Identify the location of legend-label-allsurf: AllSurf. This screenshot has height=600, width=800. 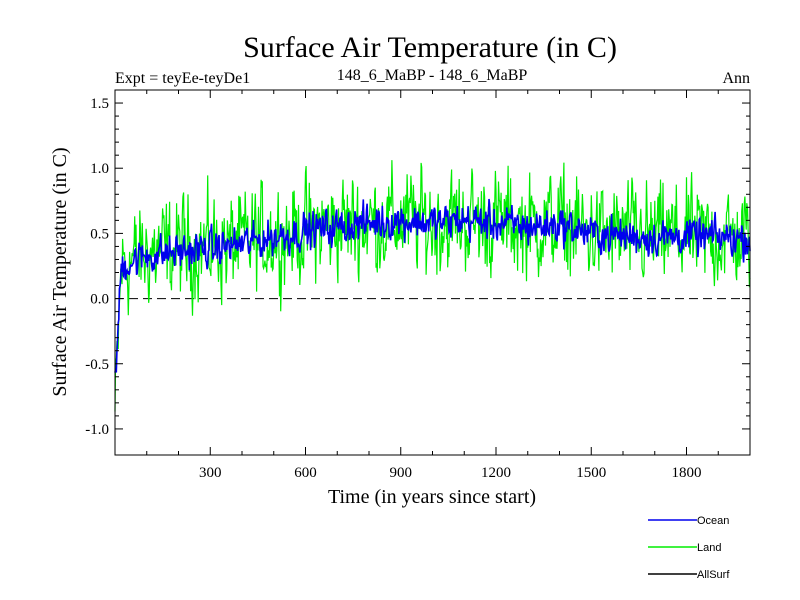
(713, 575).